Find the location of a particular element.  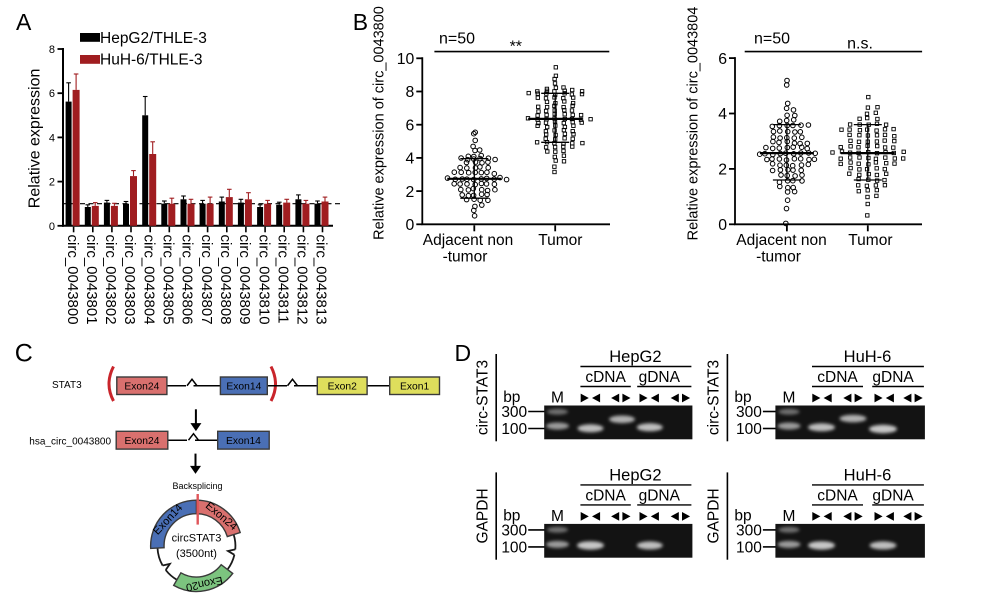

svg-text: (3500nt) is located at coordinates (196, 554).